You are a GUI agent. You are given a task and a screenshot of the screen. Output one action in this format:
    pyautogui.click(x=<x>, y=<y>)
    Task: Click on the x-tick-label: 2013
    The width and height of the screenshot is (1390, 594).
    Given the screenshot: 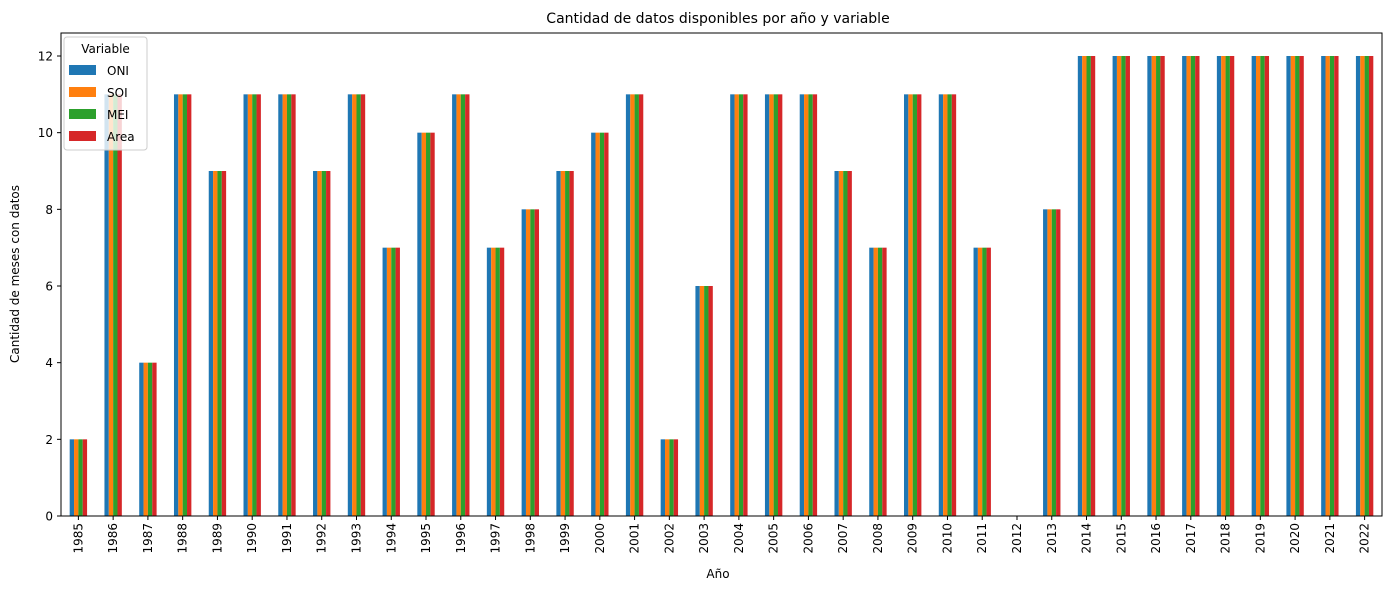 What is the action you would take?
    pyautogui.click(x=1052, y=538)
    